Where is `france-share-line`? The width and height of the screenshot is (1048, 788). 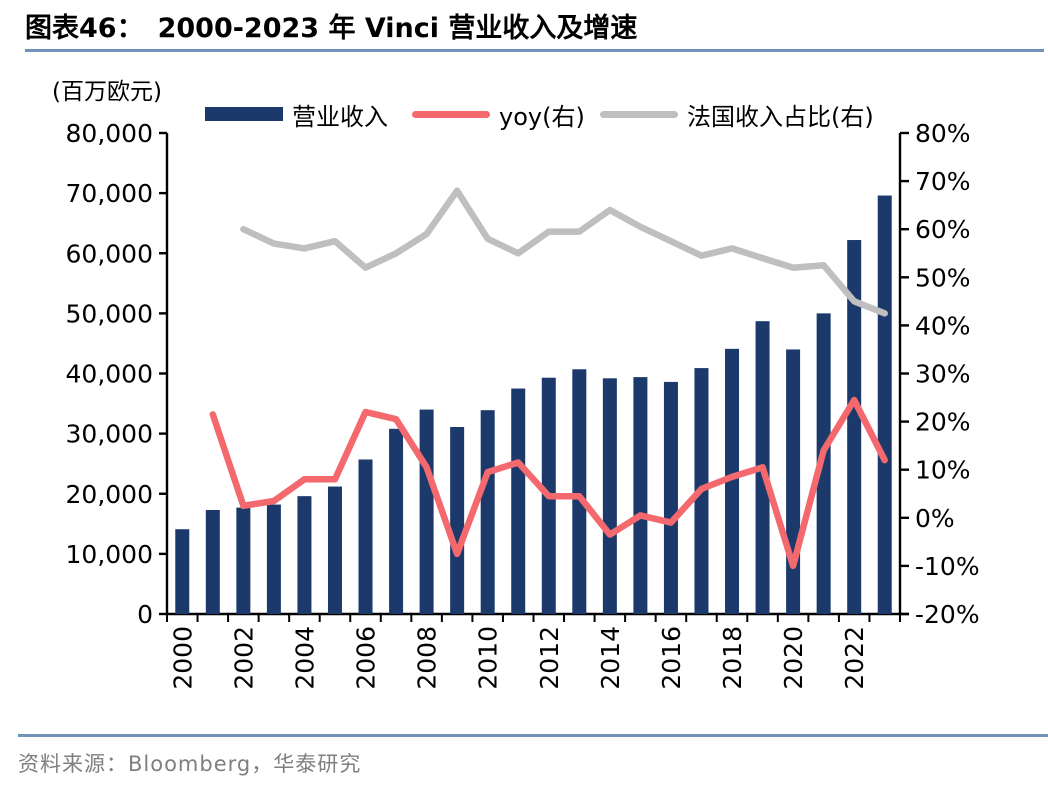 france-share-line is located at coordinates (564, 252).